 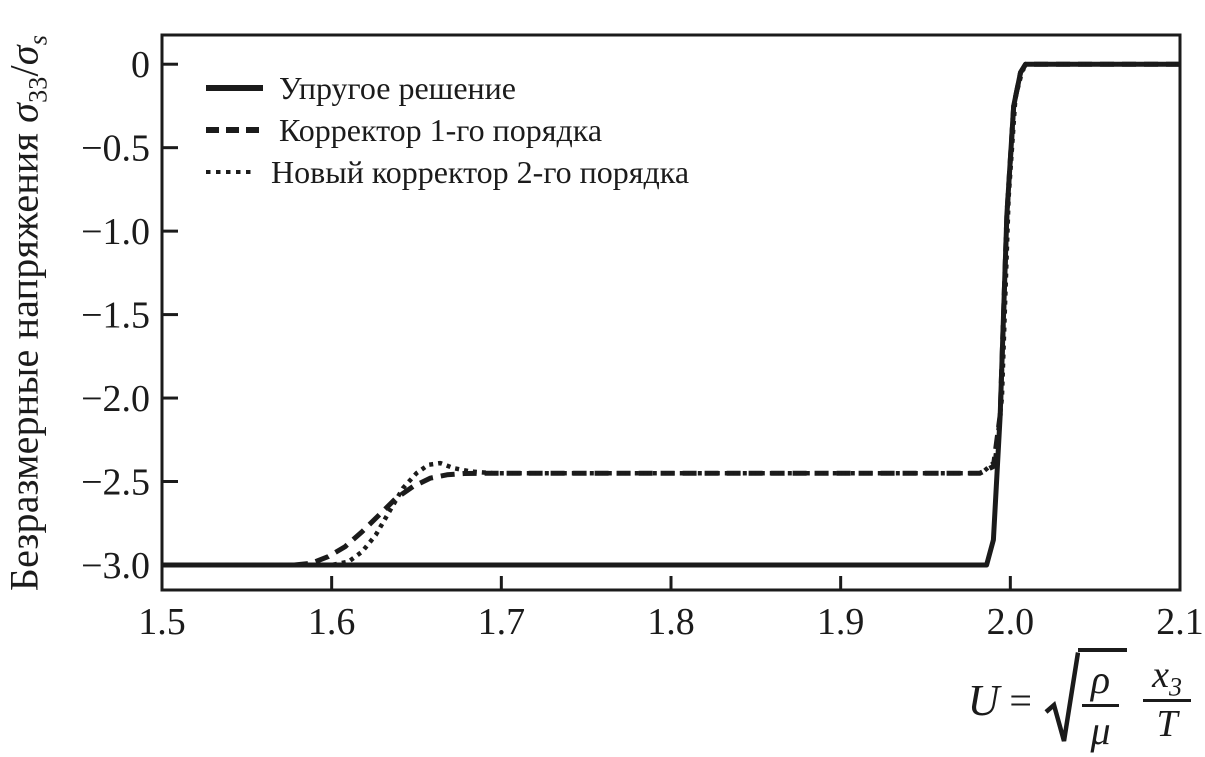 I want to click on y-axis-label: Безразмерные напряженияσ33/σs, so click(x=27, y=313).